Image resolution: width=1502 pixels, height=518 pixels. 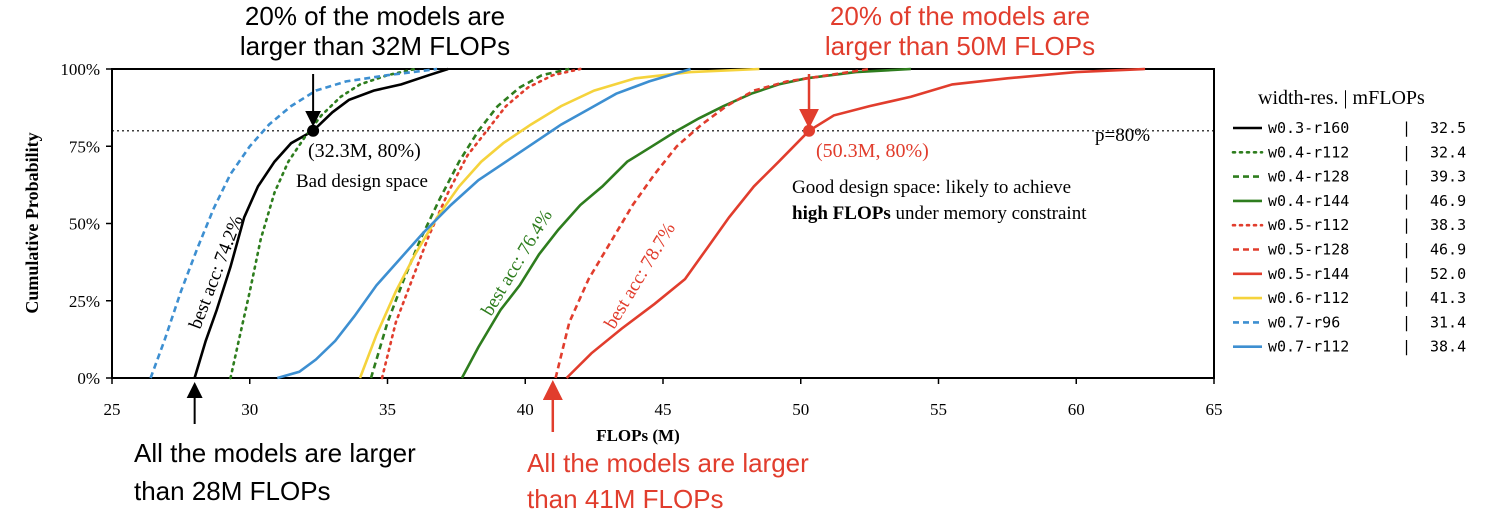 What do you see at coordinates (1308, 225) in the screenshot?
I see `legend-label-w0.5-r112: w0.5-r112` at bounding box center [1308, 225].